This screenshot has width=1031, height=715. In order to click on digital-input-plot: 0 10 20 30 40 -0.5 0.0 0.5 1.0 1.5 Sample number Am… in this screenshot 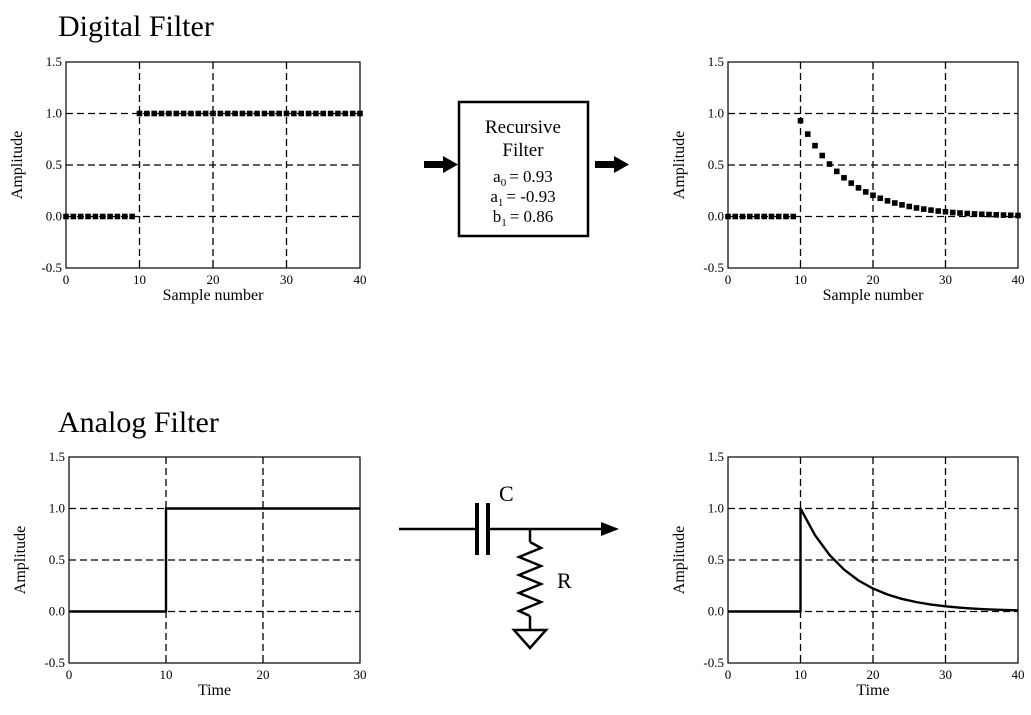, I will do `click(188, 179)`.